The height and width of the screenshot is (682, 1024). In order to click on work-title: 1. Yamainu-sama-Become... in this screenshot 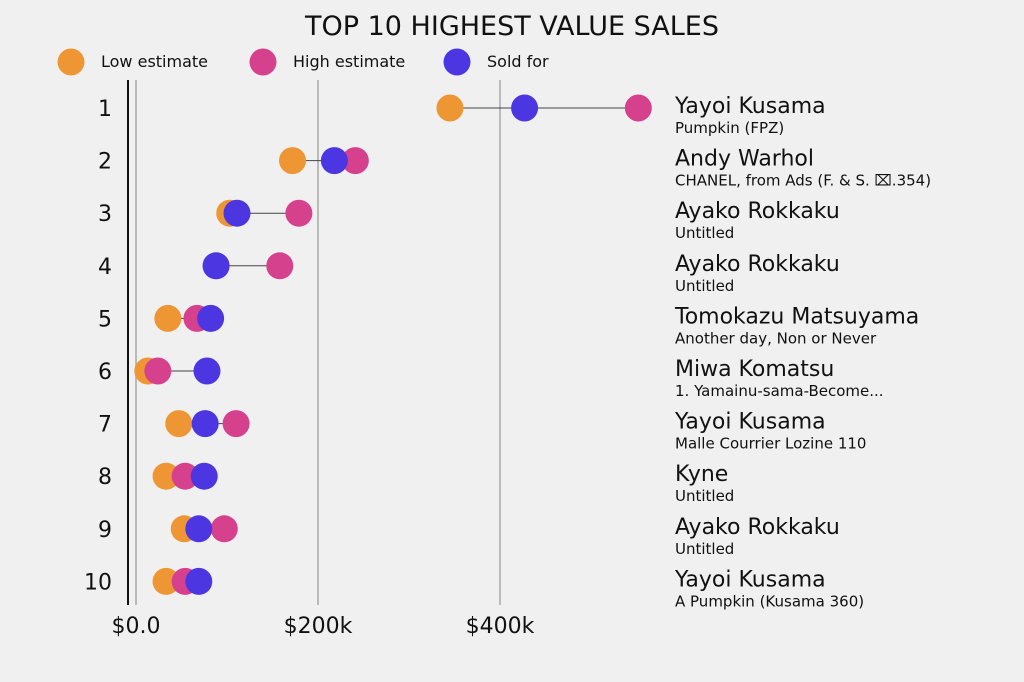, I will do `click(779, 391)`.